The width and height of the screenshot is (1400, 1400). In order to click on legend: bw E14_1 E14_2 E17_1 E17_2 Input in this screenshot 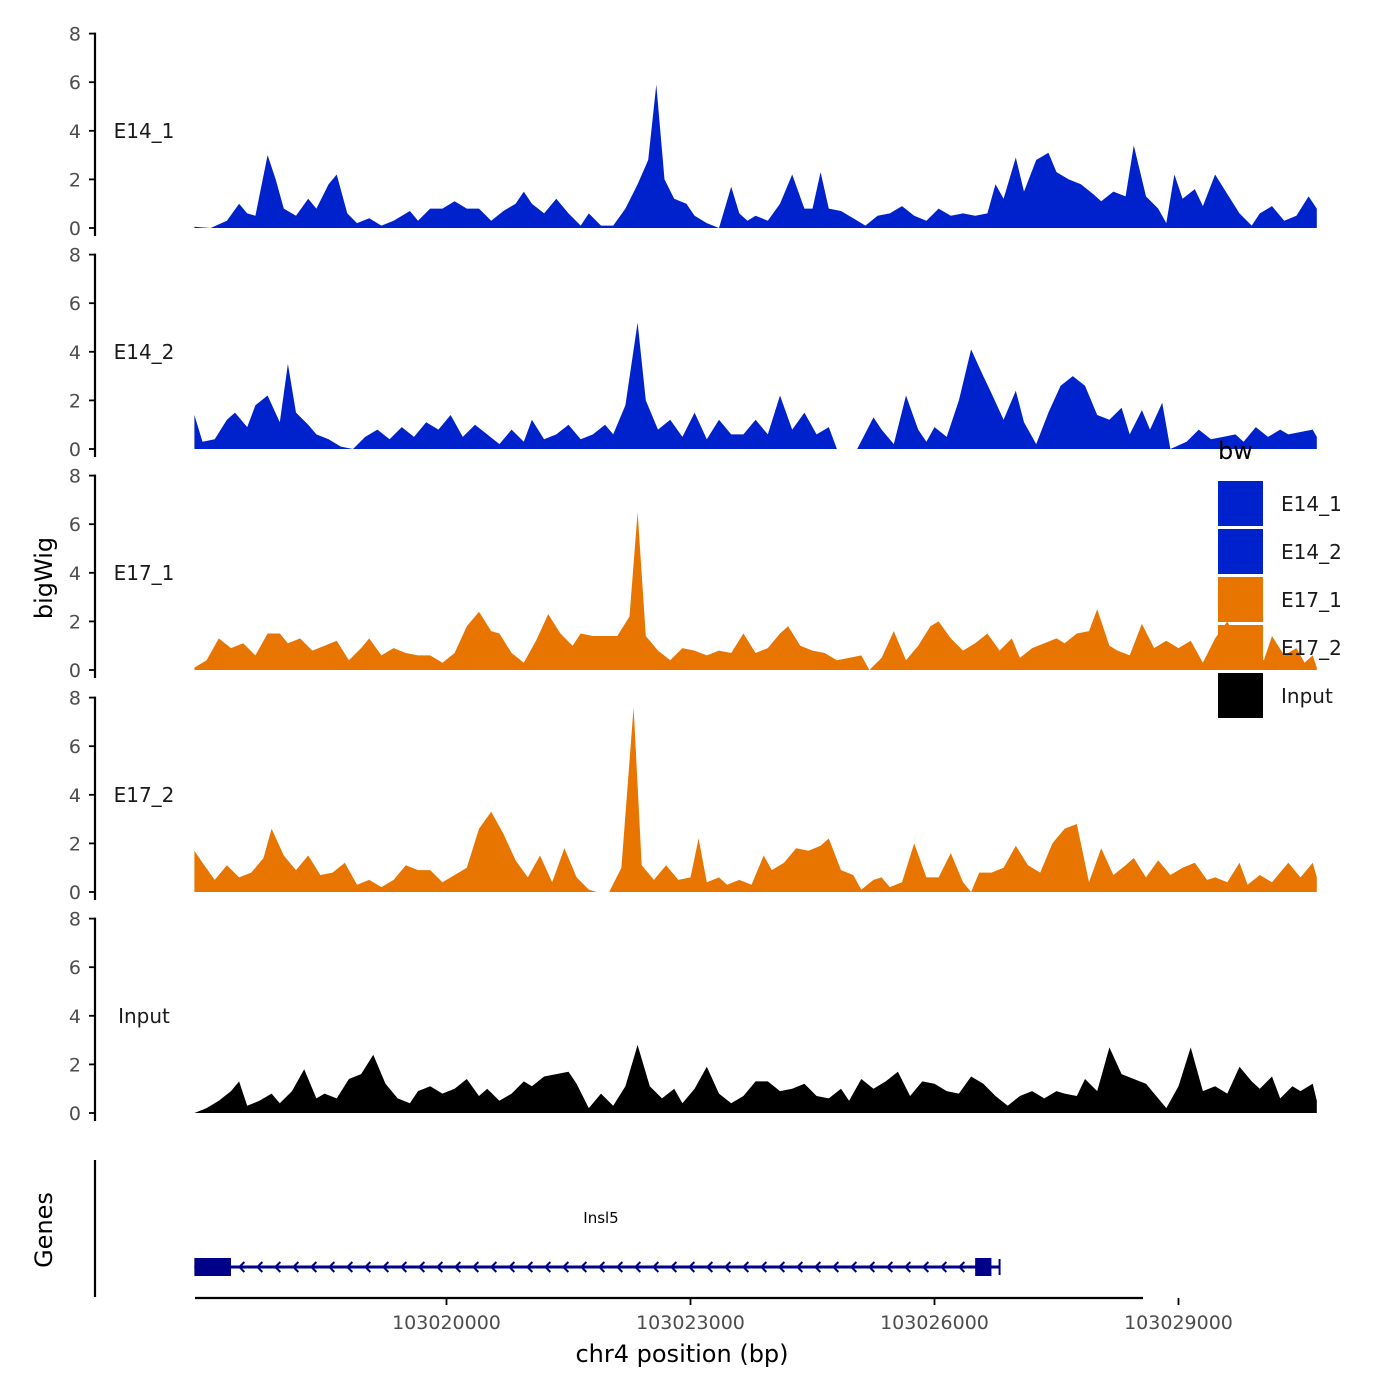, I will do `click(1280, 577)`.